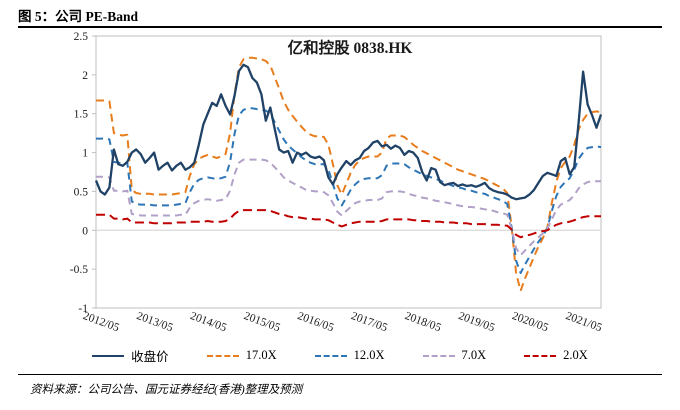  I want to click on x-tick-label: 2016/05, so click(316, 322).